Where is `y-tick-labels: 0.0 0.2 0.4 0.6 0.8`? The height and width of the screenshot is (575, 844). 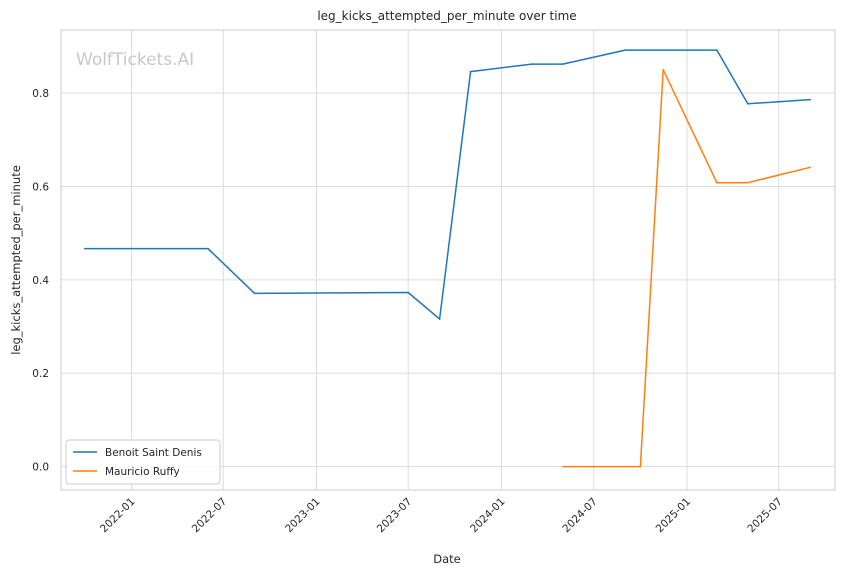
y-tick-labels: 0.0 0.2 0.4 0.6 0.8 is located at coordinates (40, 281).